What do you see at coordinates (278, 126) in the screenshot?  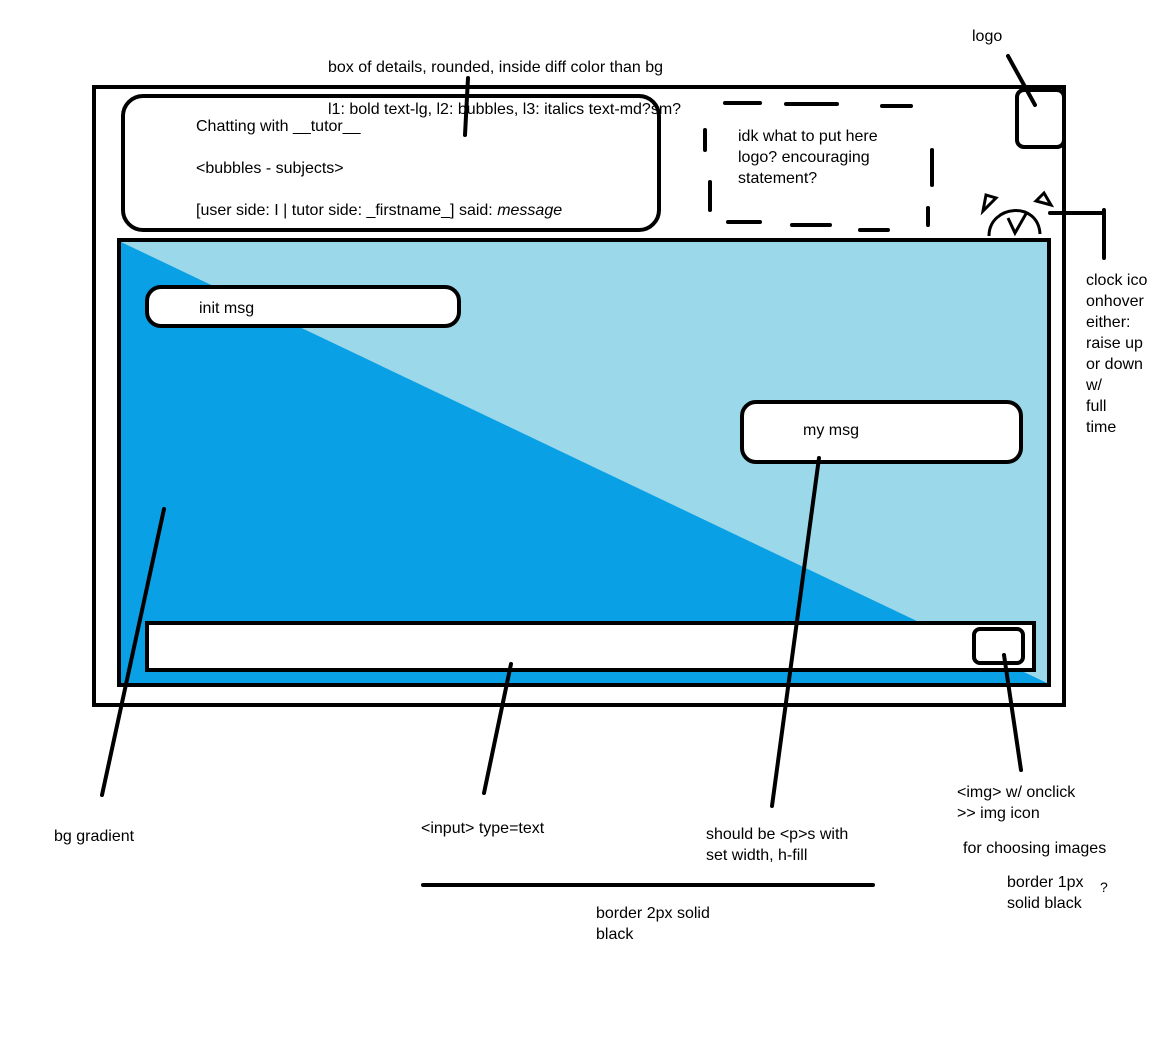 I see `details-title: Chatting with __tutor__` at bounding box center [278, 126].